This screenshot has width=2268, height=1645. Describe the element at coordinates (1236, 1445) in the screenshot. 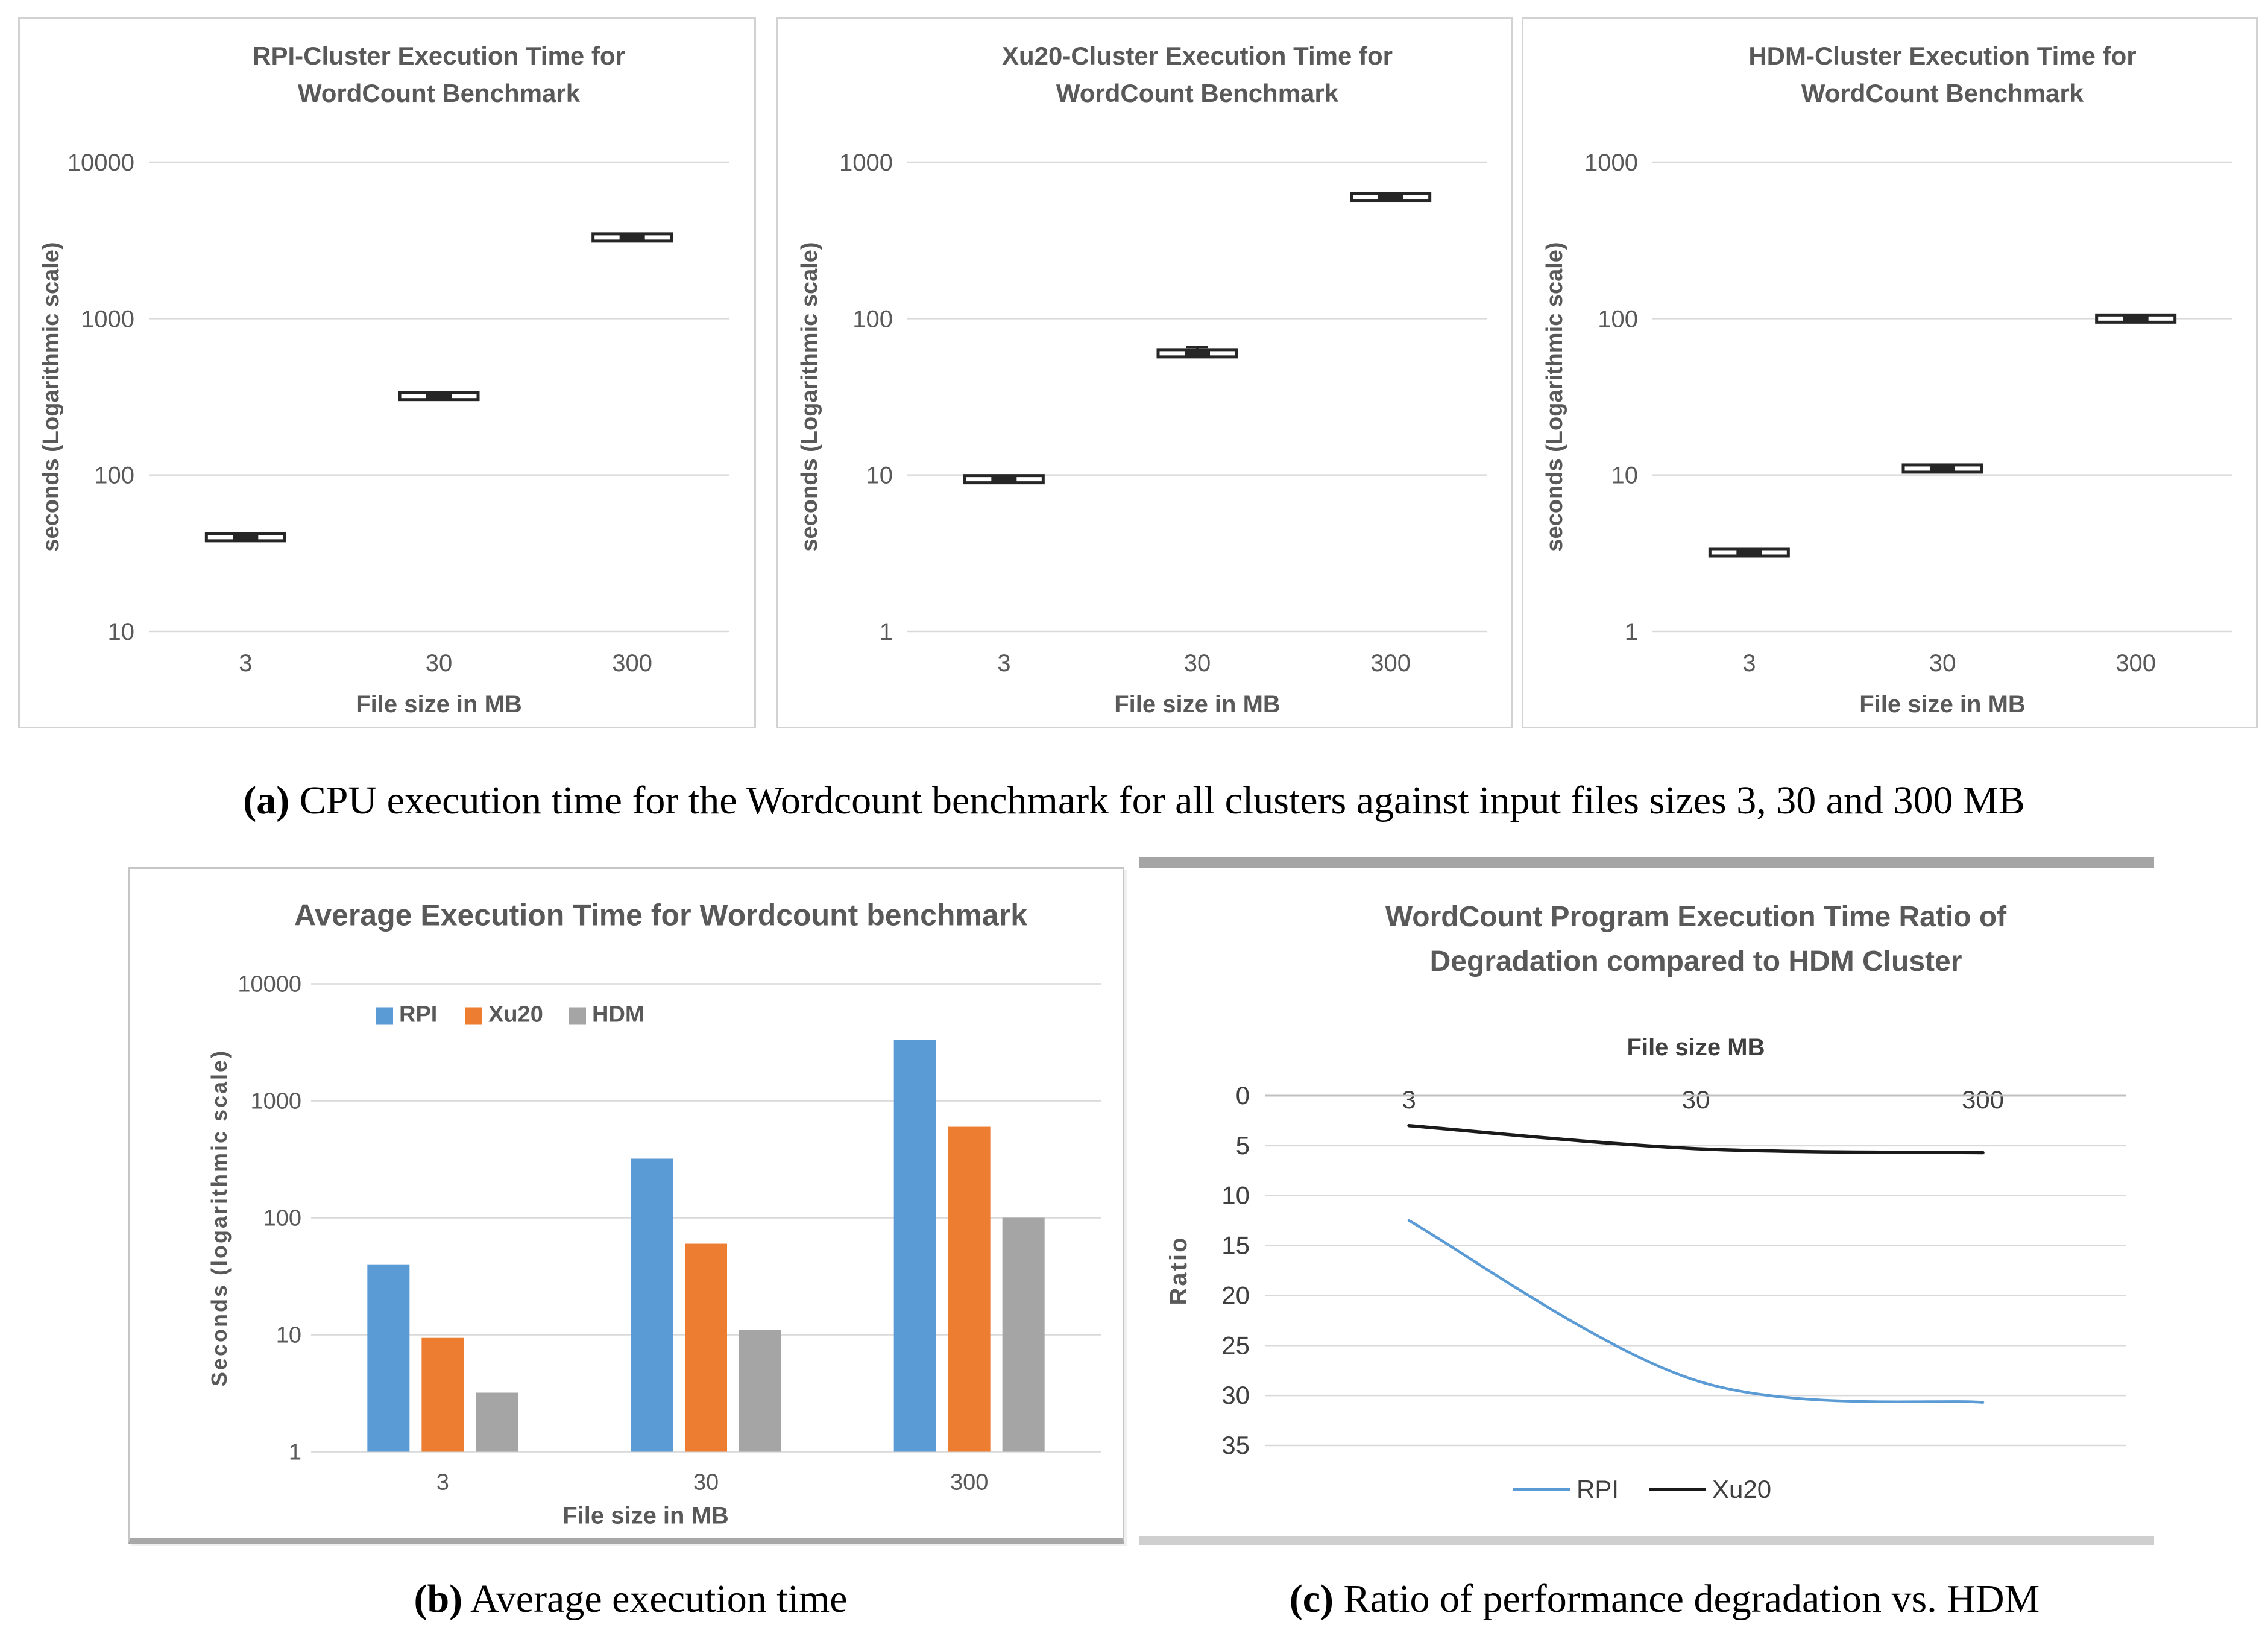

I see `degradation-ratio-ytick-label: 35` at that location.